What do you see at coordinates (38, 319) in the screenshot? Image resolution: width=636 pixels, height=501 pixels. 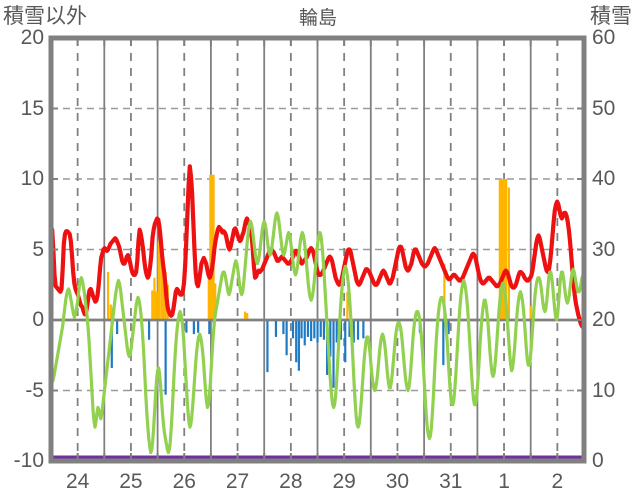 I see `left-axis-tick: 0` at bounding box center [38, 319].